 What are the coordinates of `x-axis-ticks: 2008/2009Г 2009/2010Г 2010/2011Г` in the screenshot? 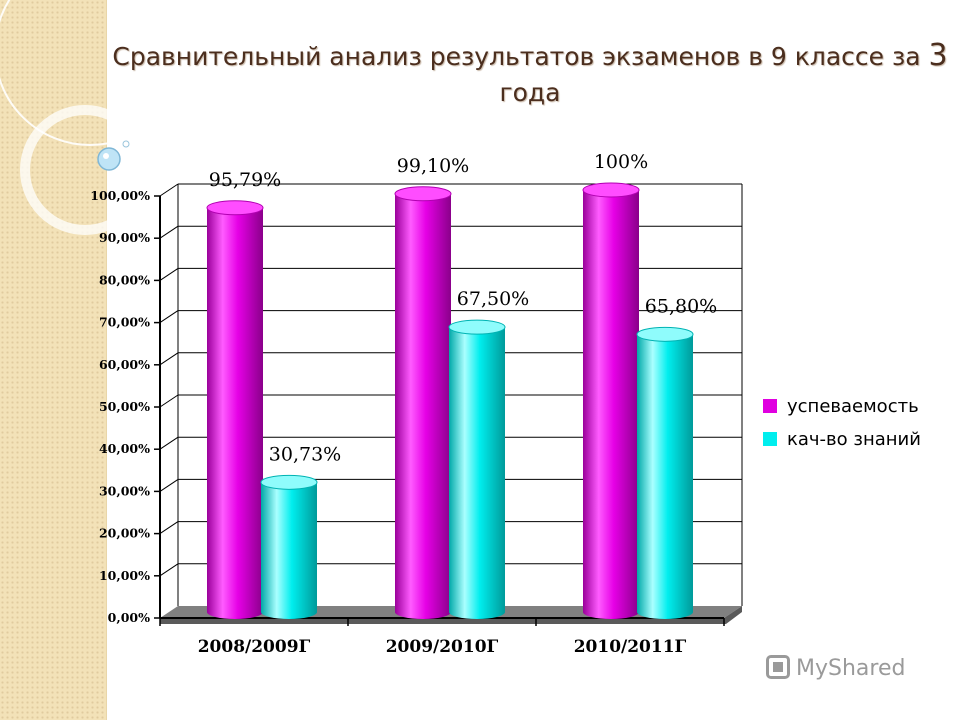 It's located at (442, 637).